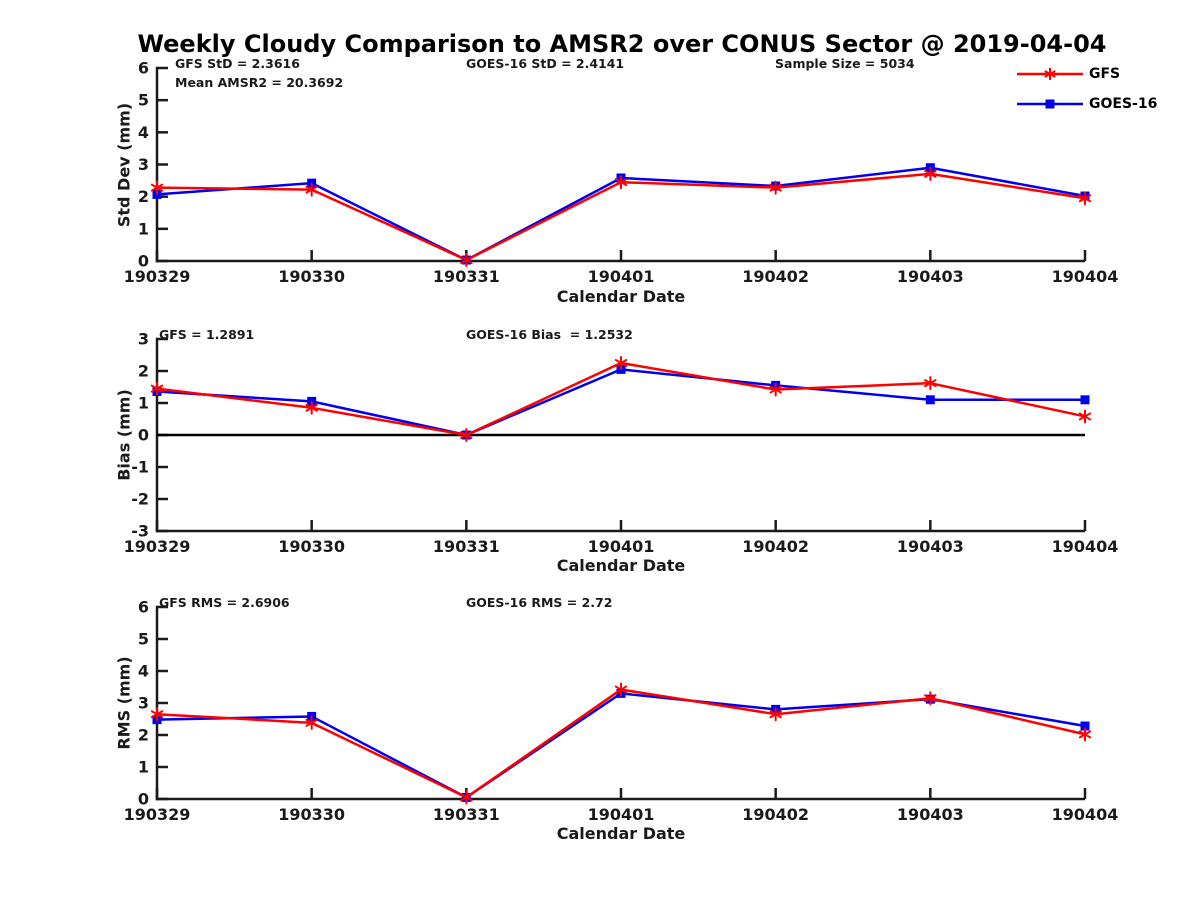 The image size is (1200, 900). What do you see at coordinates (140, 467) in the screenshot?
I see `y-tick-label: -1` at bounding box center [140, 467].